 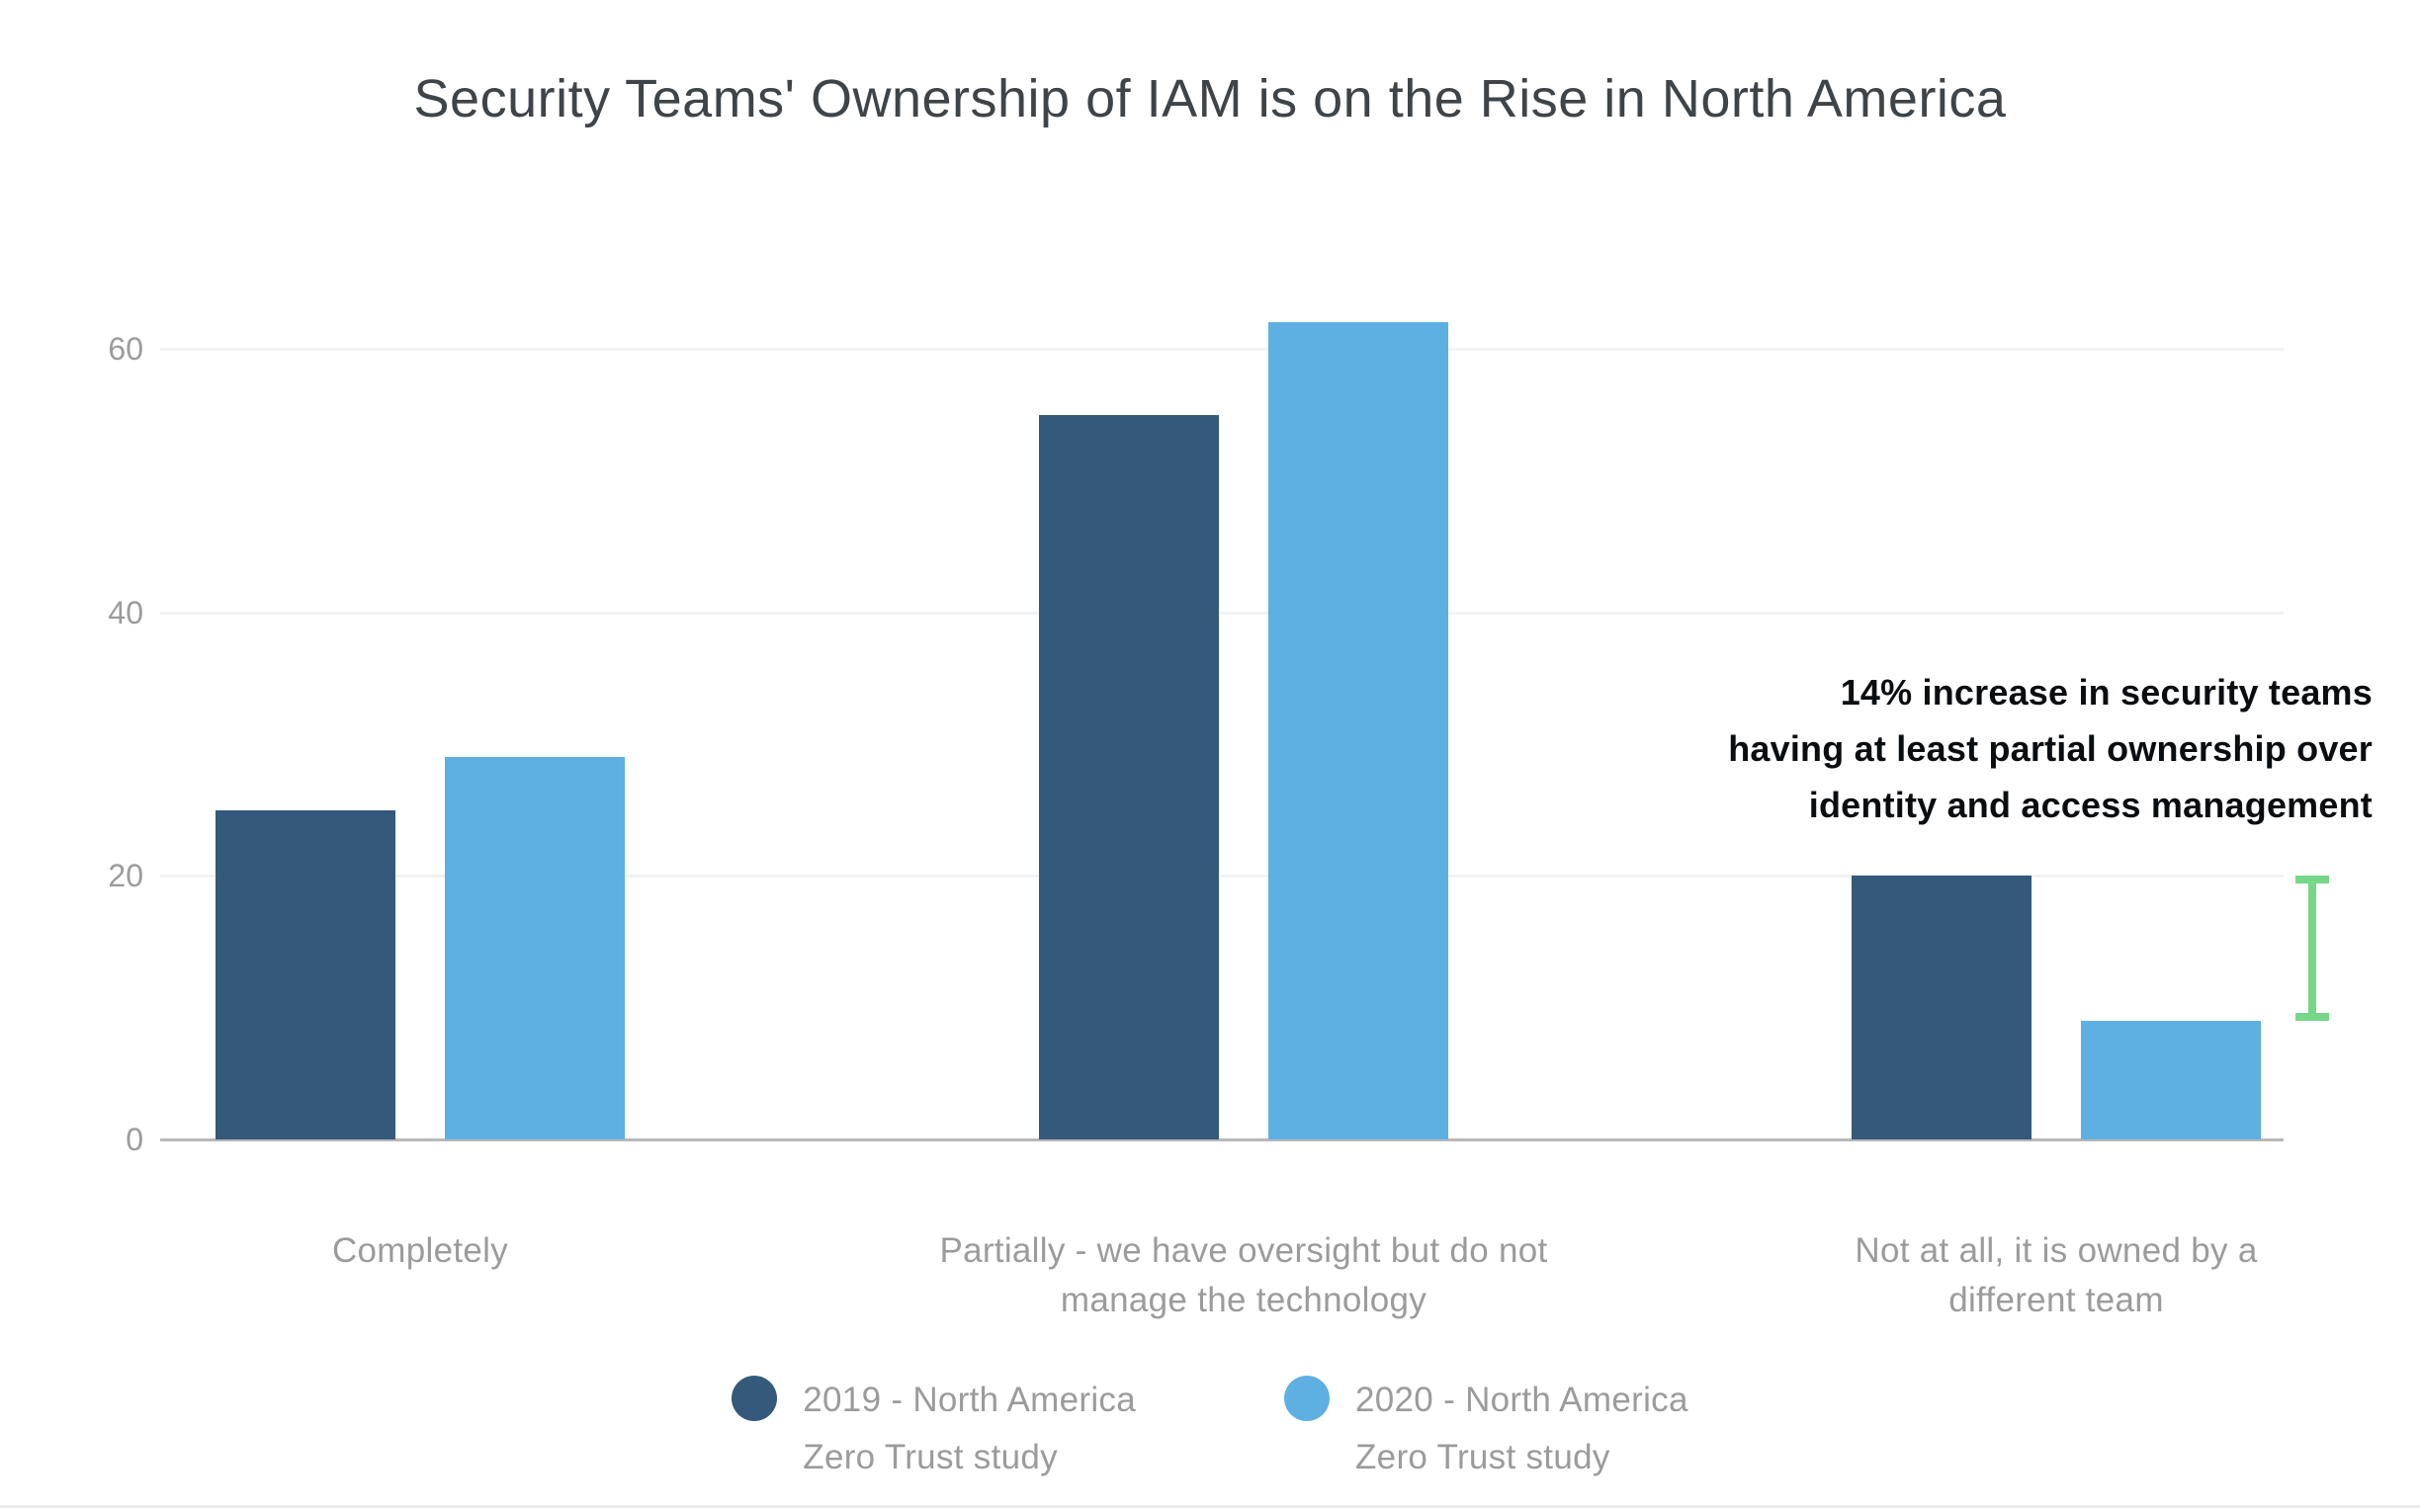 I want to click on legend-item-2020: 2020 - North America Zero Trust study, so click(x=1486, y=1429).